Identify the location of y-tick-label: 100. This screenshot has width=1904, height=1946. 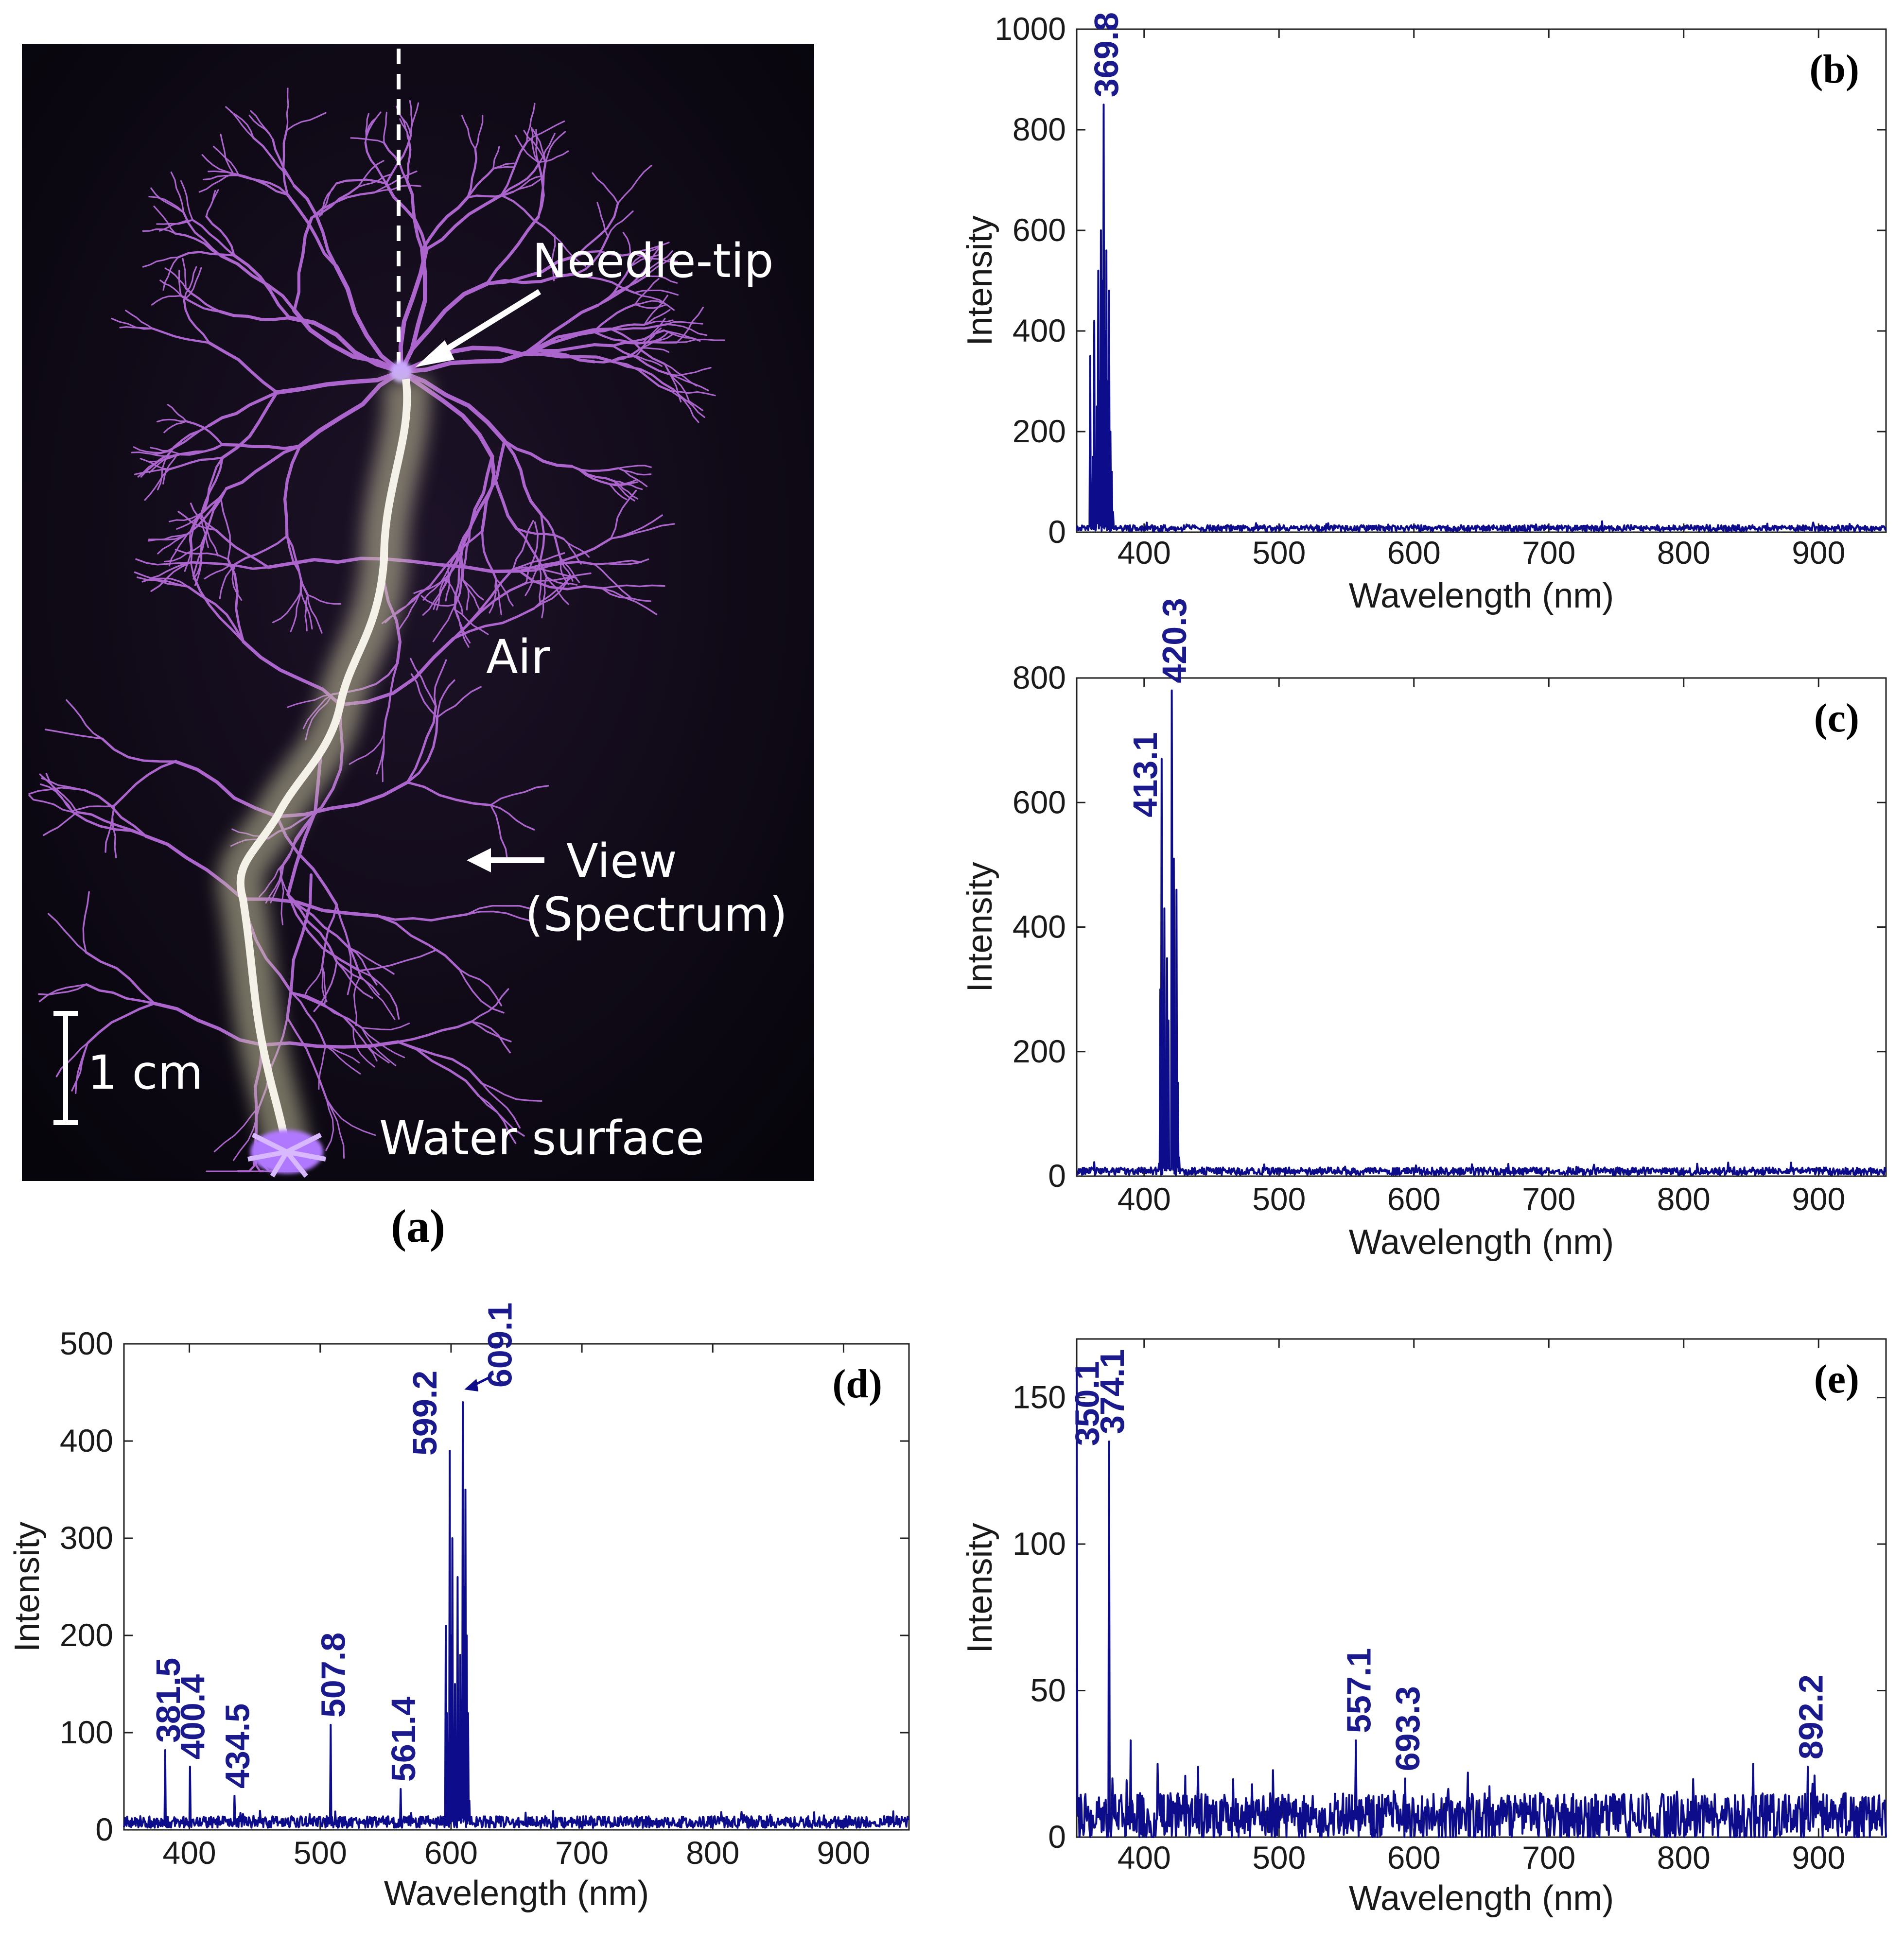
(86, 1732).